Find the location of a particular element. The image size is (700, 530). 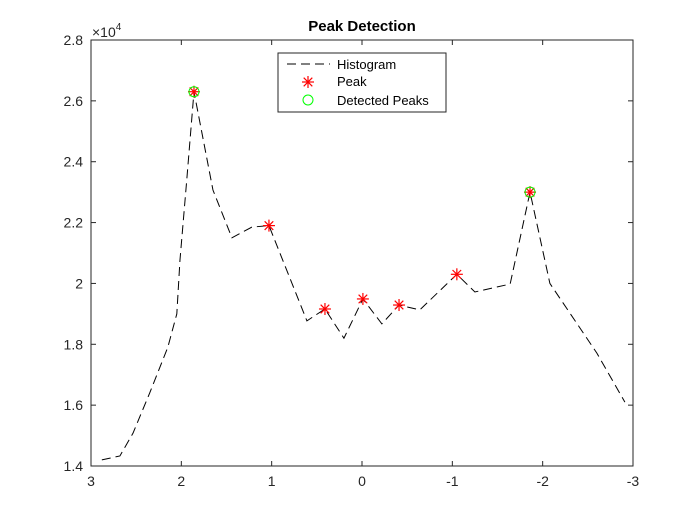

chart-title: Peak Detection is located at coordinates (362, 26).